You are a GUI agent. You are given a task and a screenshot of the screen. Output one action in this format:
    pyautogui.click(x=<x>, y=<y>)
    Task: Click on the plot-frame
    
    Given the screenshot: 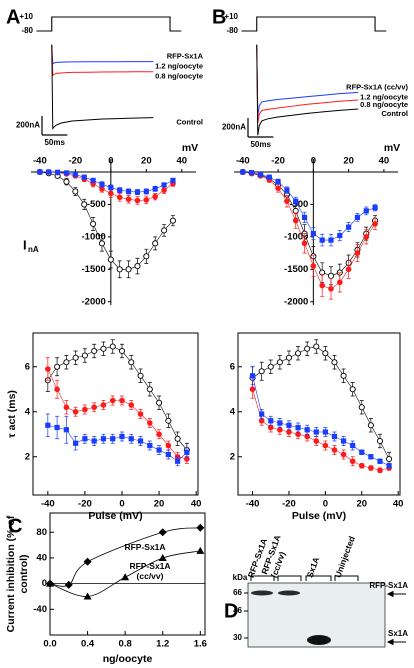 What is the action you would take?
    pyautogui.click(x=115, y=414)
    